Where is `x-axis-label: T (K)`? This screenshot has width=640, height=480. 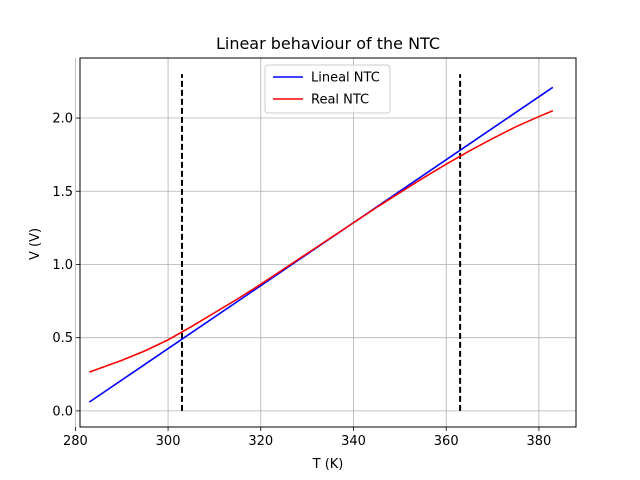 x-axis-label: T (K) is located at coordinates (328, 464).